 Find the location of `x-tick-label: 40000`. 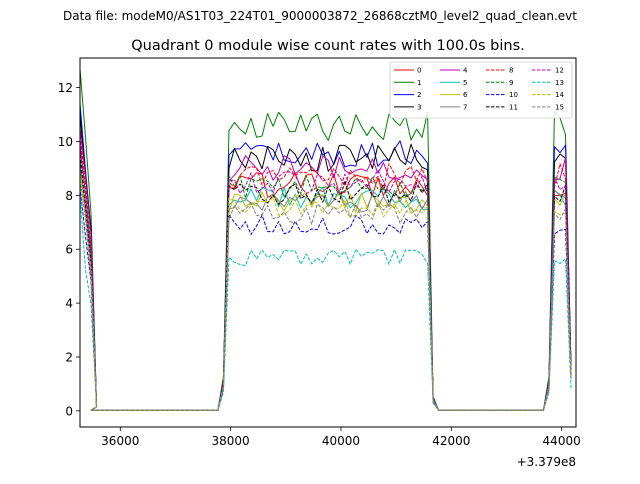

x-tick-label: 40000 is located at coordinates (341, 441).